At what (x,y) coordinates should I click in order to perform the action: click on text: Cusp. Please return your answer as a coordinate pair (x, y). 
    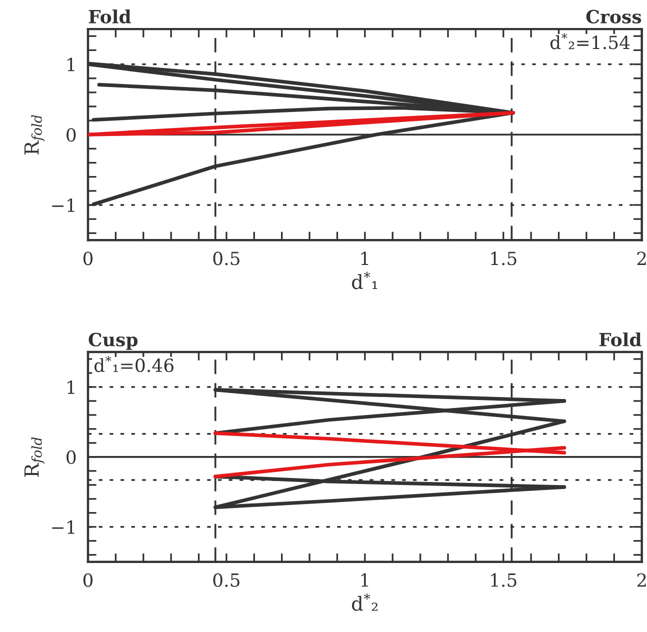
    Looking at the image, I should click on (113, 341).